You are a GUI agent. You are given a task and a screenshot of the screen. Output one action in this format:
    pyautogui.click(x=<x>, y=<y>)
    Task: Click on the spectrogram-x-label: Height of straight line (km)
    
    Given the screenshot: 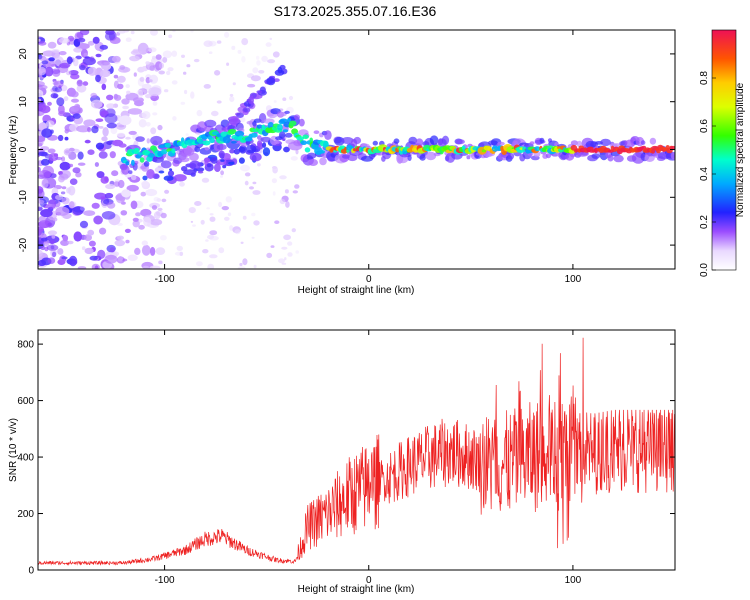 What is the action you would take?
    pyautogui.click(x=356, y=290)
    